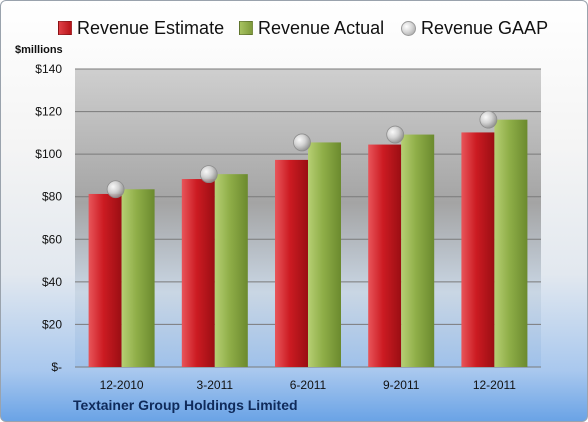 The width and height of the screenshot is (588, 422). I want to click on x-tick-label: 3-2011, so click(215, 385).